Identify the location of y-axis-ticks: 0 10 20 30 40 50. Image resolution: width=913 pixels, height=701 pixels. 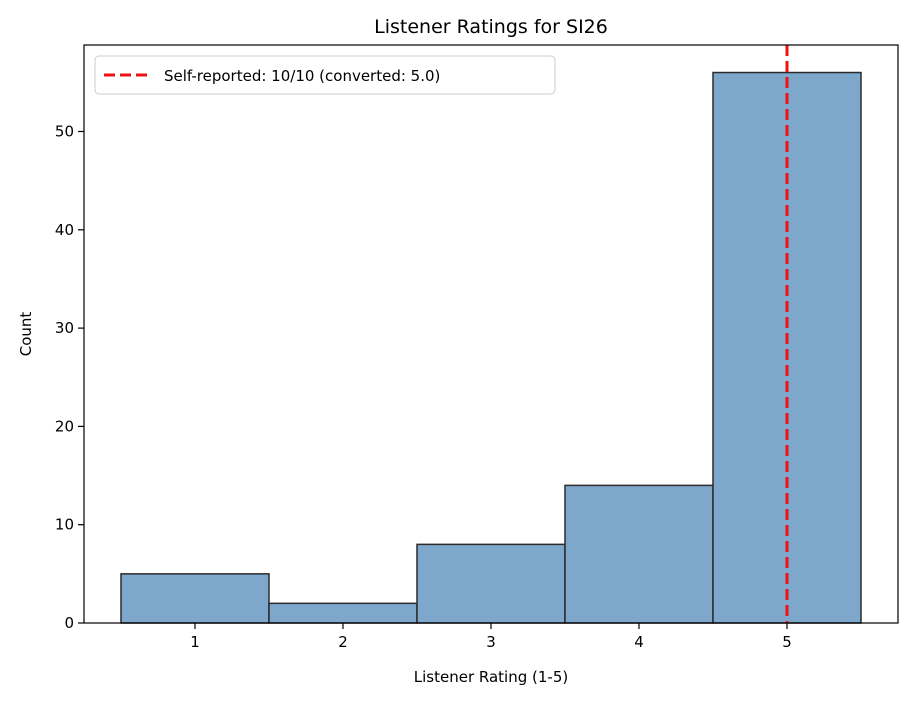
(69, 377).